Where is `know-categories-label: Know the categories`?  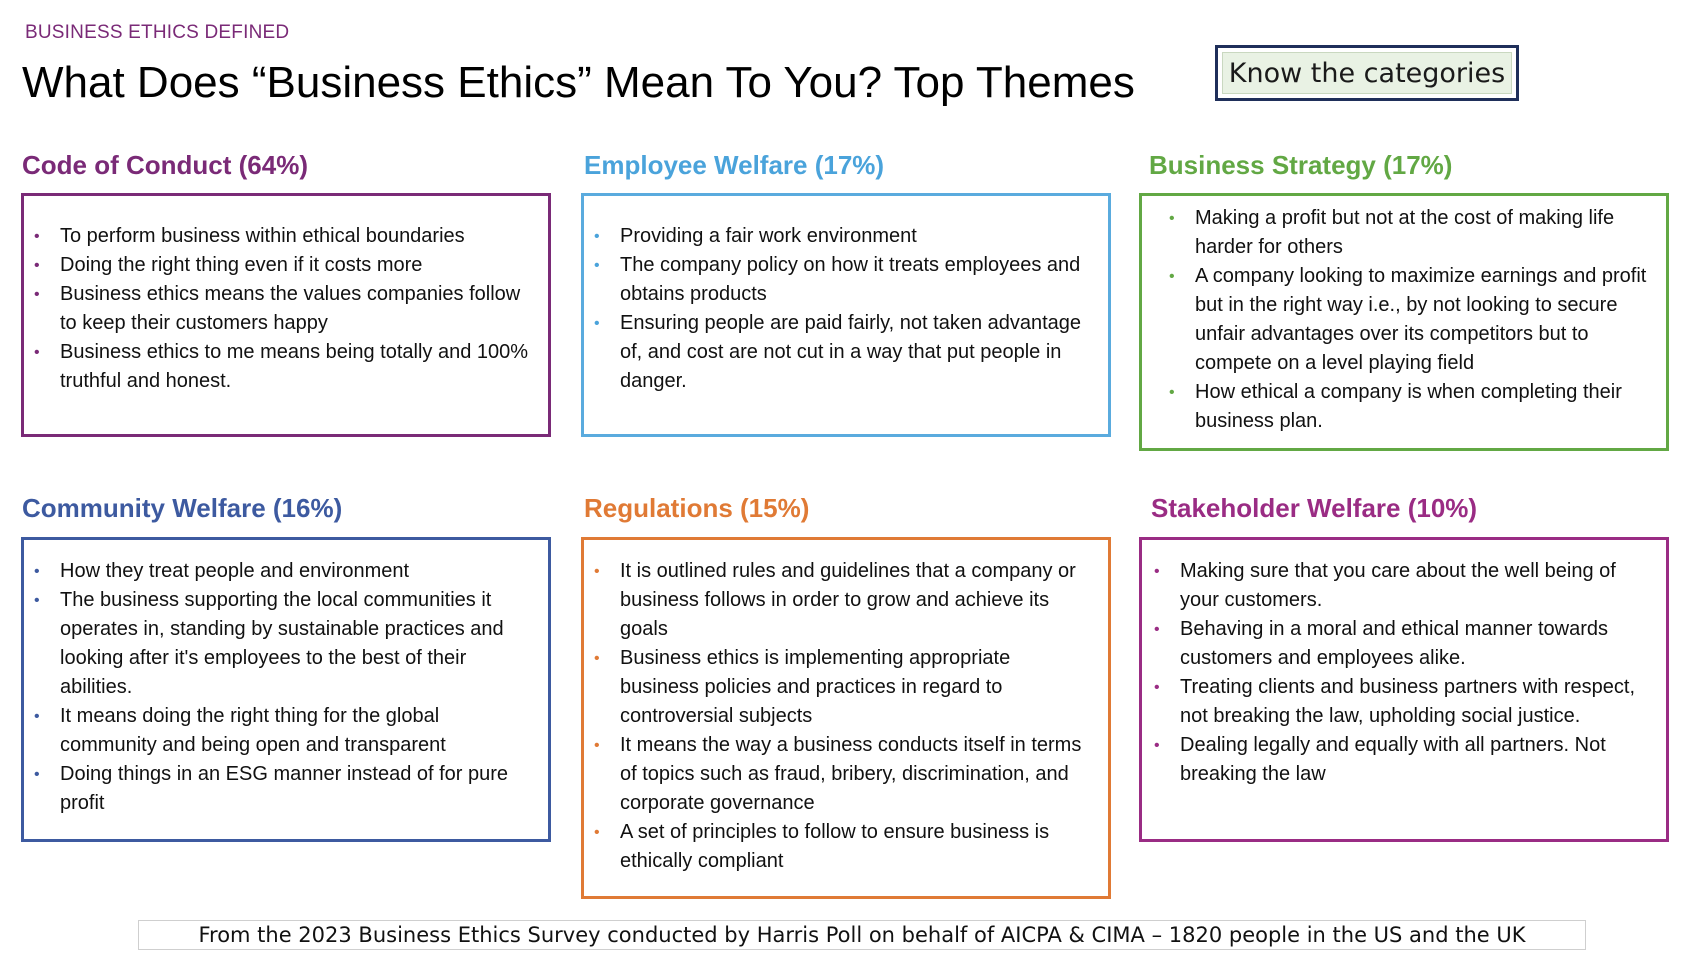
know-categories-label: Know the categories is located at coordinates (1367, 73).